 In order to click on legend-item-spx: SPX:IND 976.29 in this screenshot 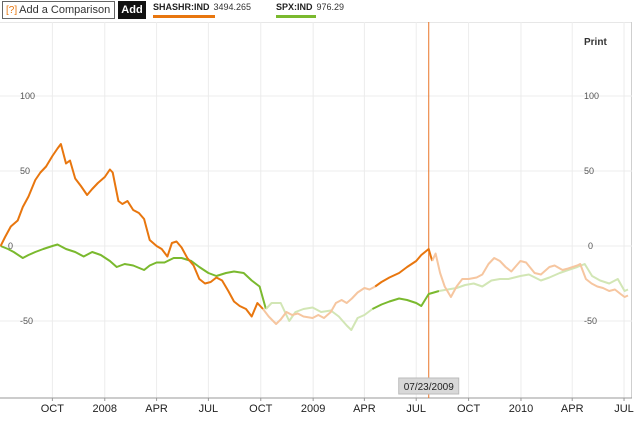, I will do `click(310, 10)`.